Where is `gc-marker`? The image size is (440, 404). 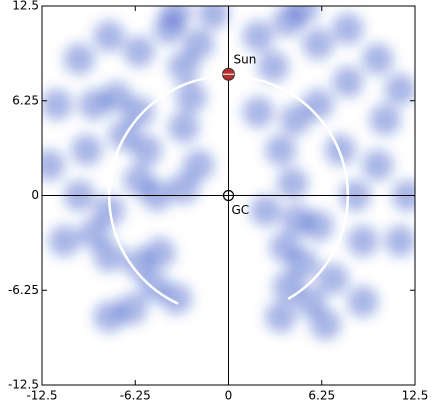 gc-marker is located at coordinates (228, 195).